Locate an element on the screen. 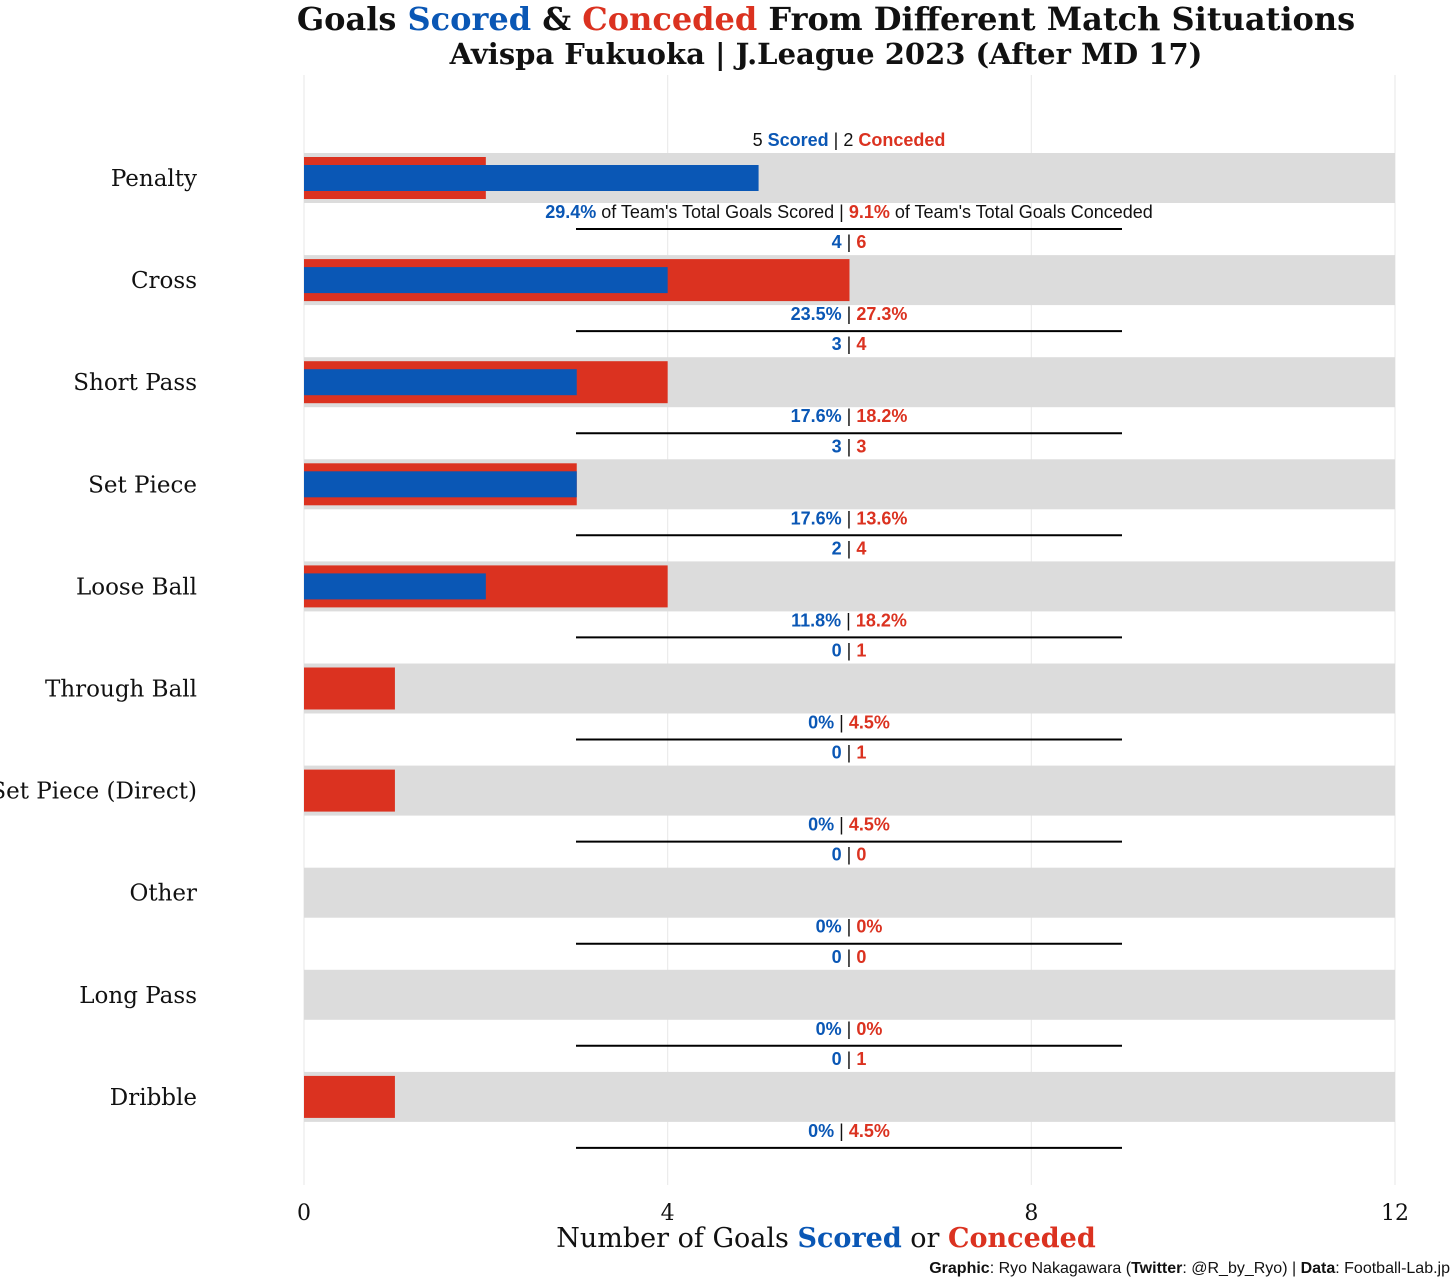  category-label: Penalty is located at coordinates (154, 179).